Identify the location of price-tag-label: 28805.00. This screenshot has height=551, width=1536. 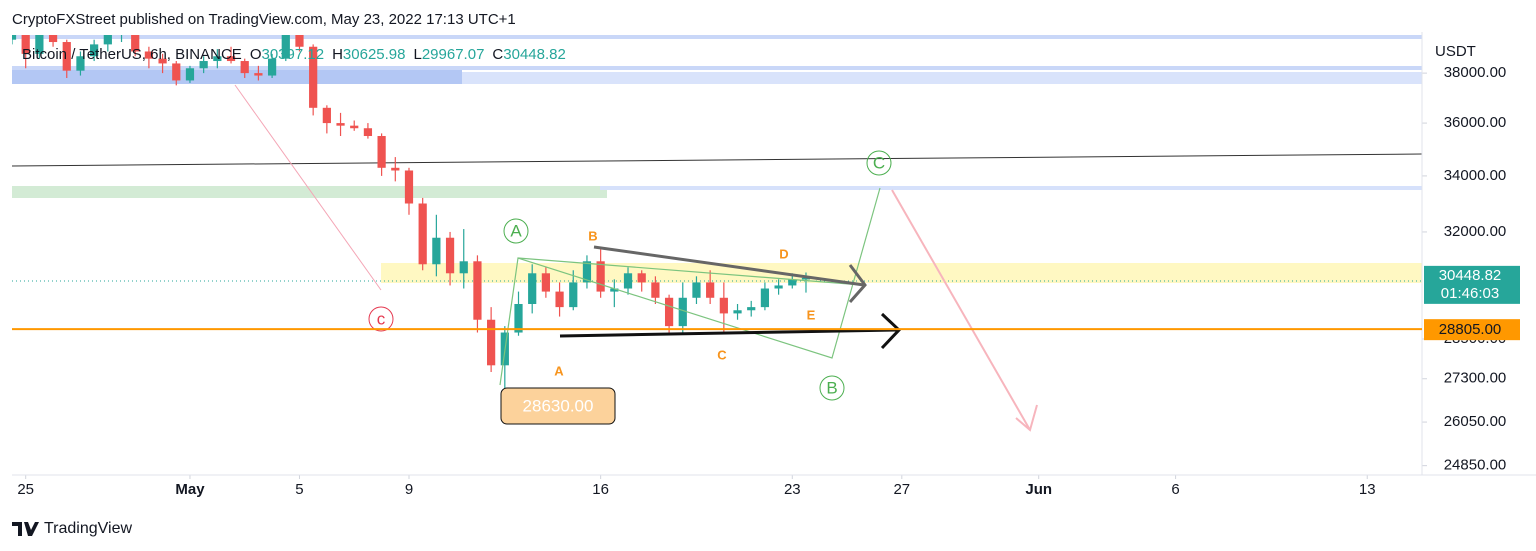
(1470, 329).